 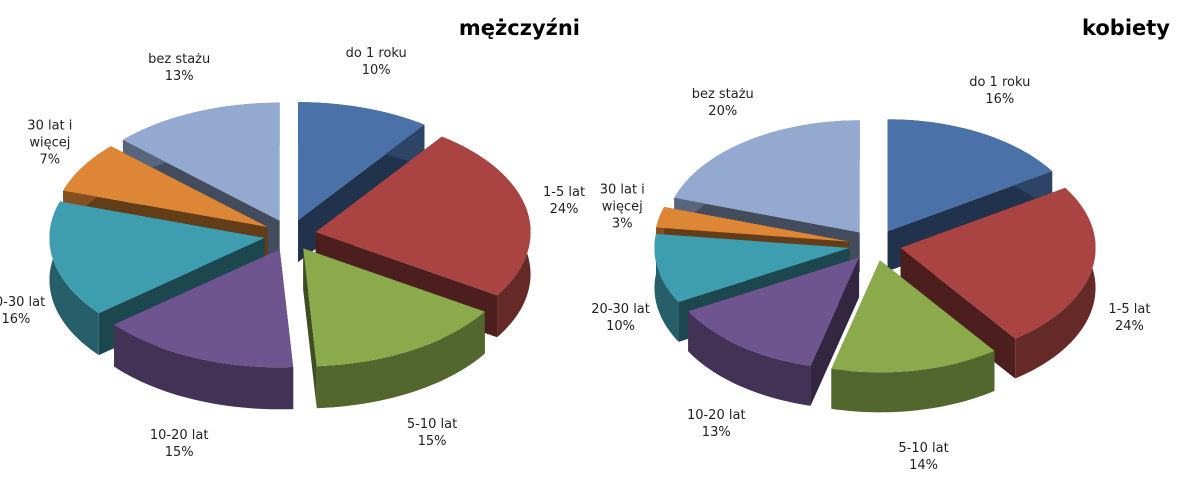 I want to click on data-label: 30 lat i więcej 7%, so click(x=50, y=142).